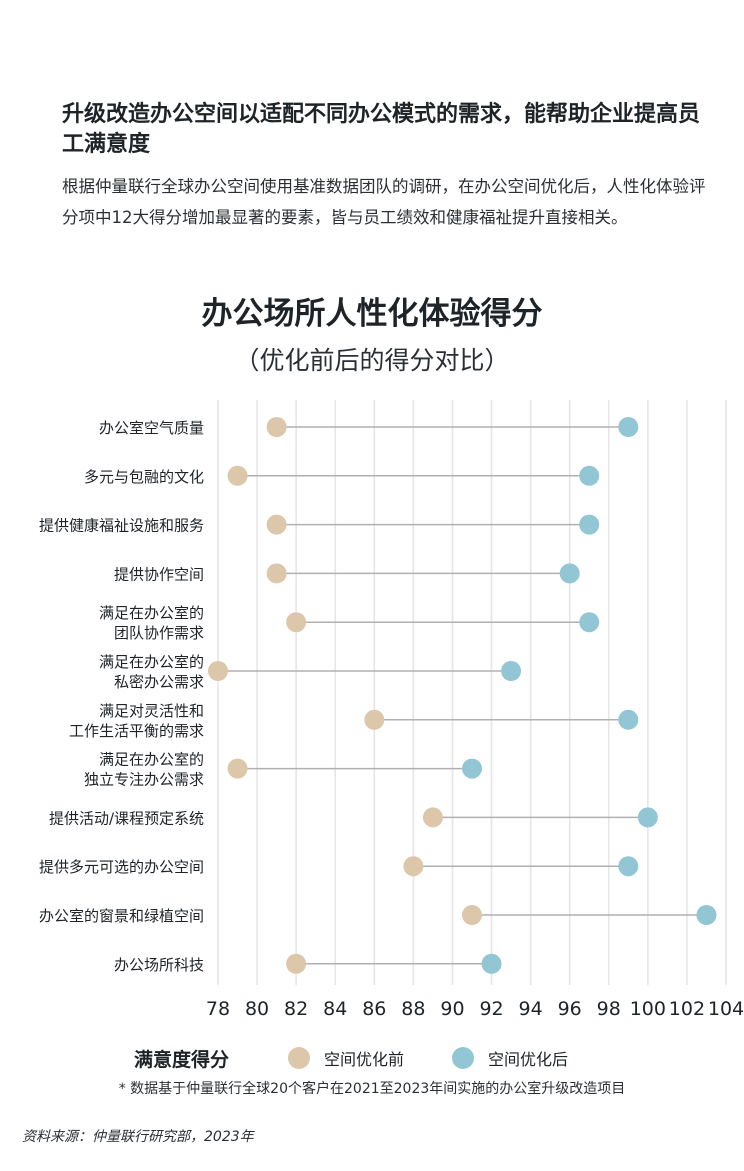 This screenshot has height=1171, width=744. What do you see at coordinates (144, 477) in the screenshot?
I see `category-label: 多元与包融的文化` at bounding box center [144, 477].